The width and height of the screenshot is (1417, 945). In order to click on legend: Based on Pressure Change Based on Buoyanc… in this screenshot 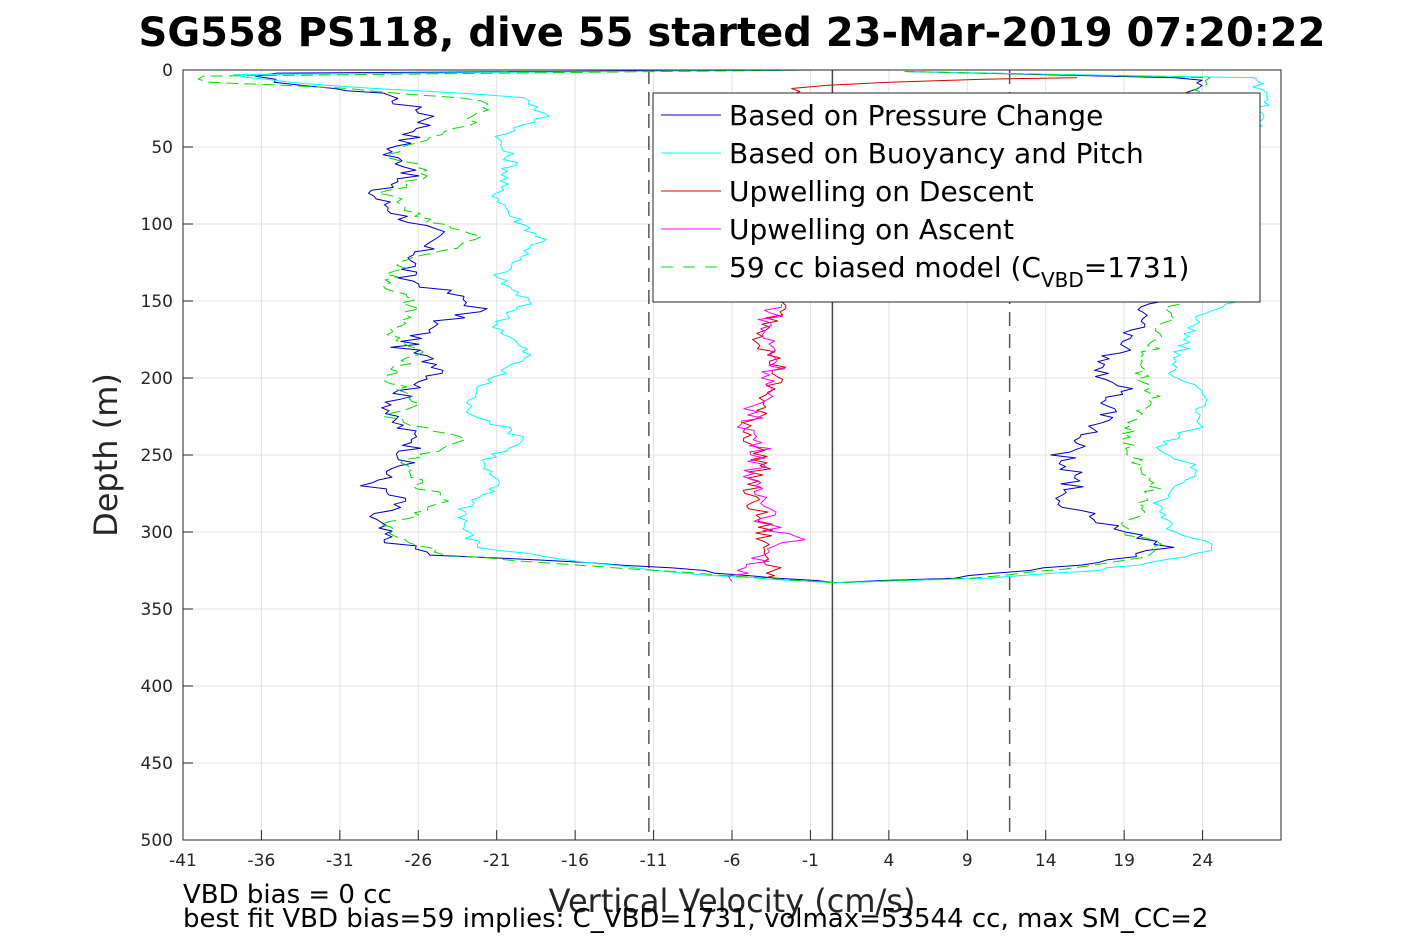, I will do `click(956, 197)`.